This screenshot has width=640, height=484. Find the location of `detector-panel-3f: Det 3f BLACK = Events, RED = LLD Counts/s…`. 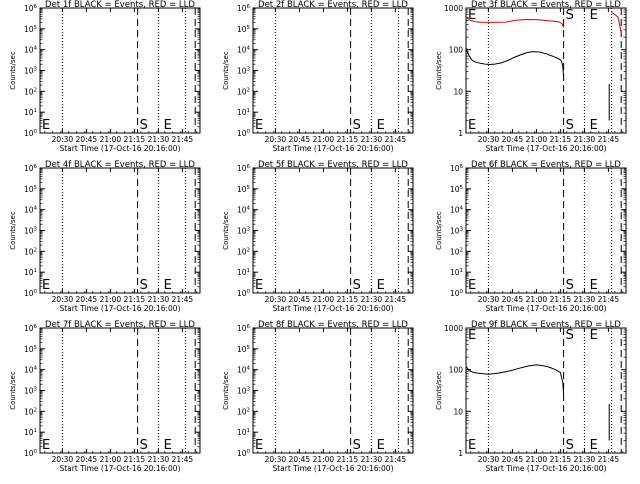

detector-panel-3f: Det 3f BLACK = Events, RED = LLD Counts/s… is located at coordinates (531, 76).